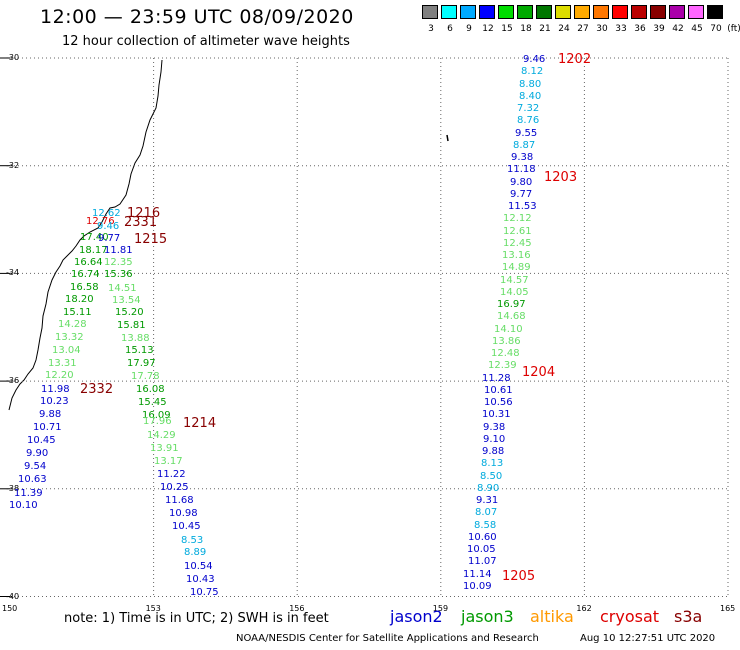 This screenshot has height=650, width=740. What do you see at coordinates (521, 170) in the screenshot?
I see `wave-point-east: 11.18` at bounding box center [521, 170].